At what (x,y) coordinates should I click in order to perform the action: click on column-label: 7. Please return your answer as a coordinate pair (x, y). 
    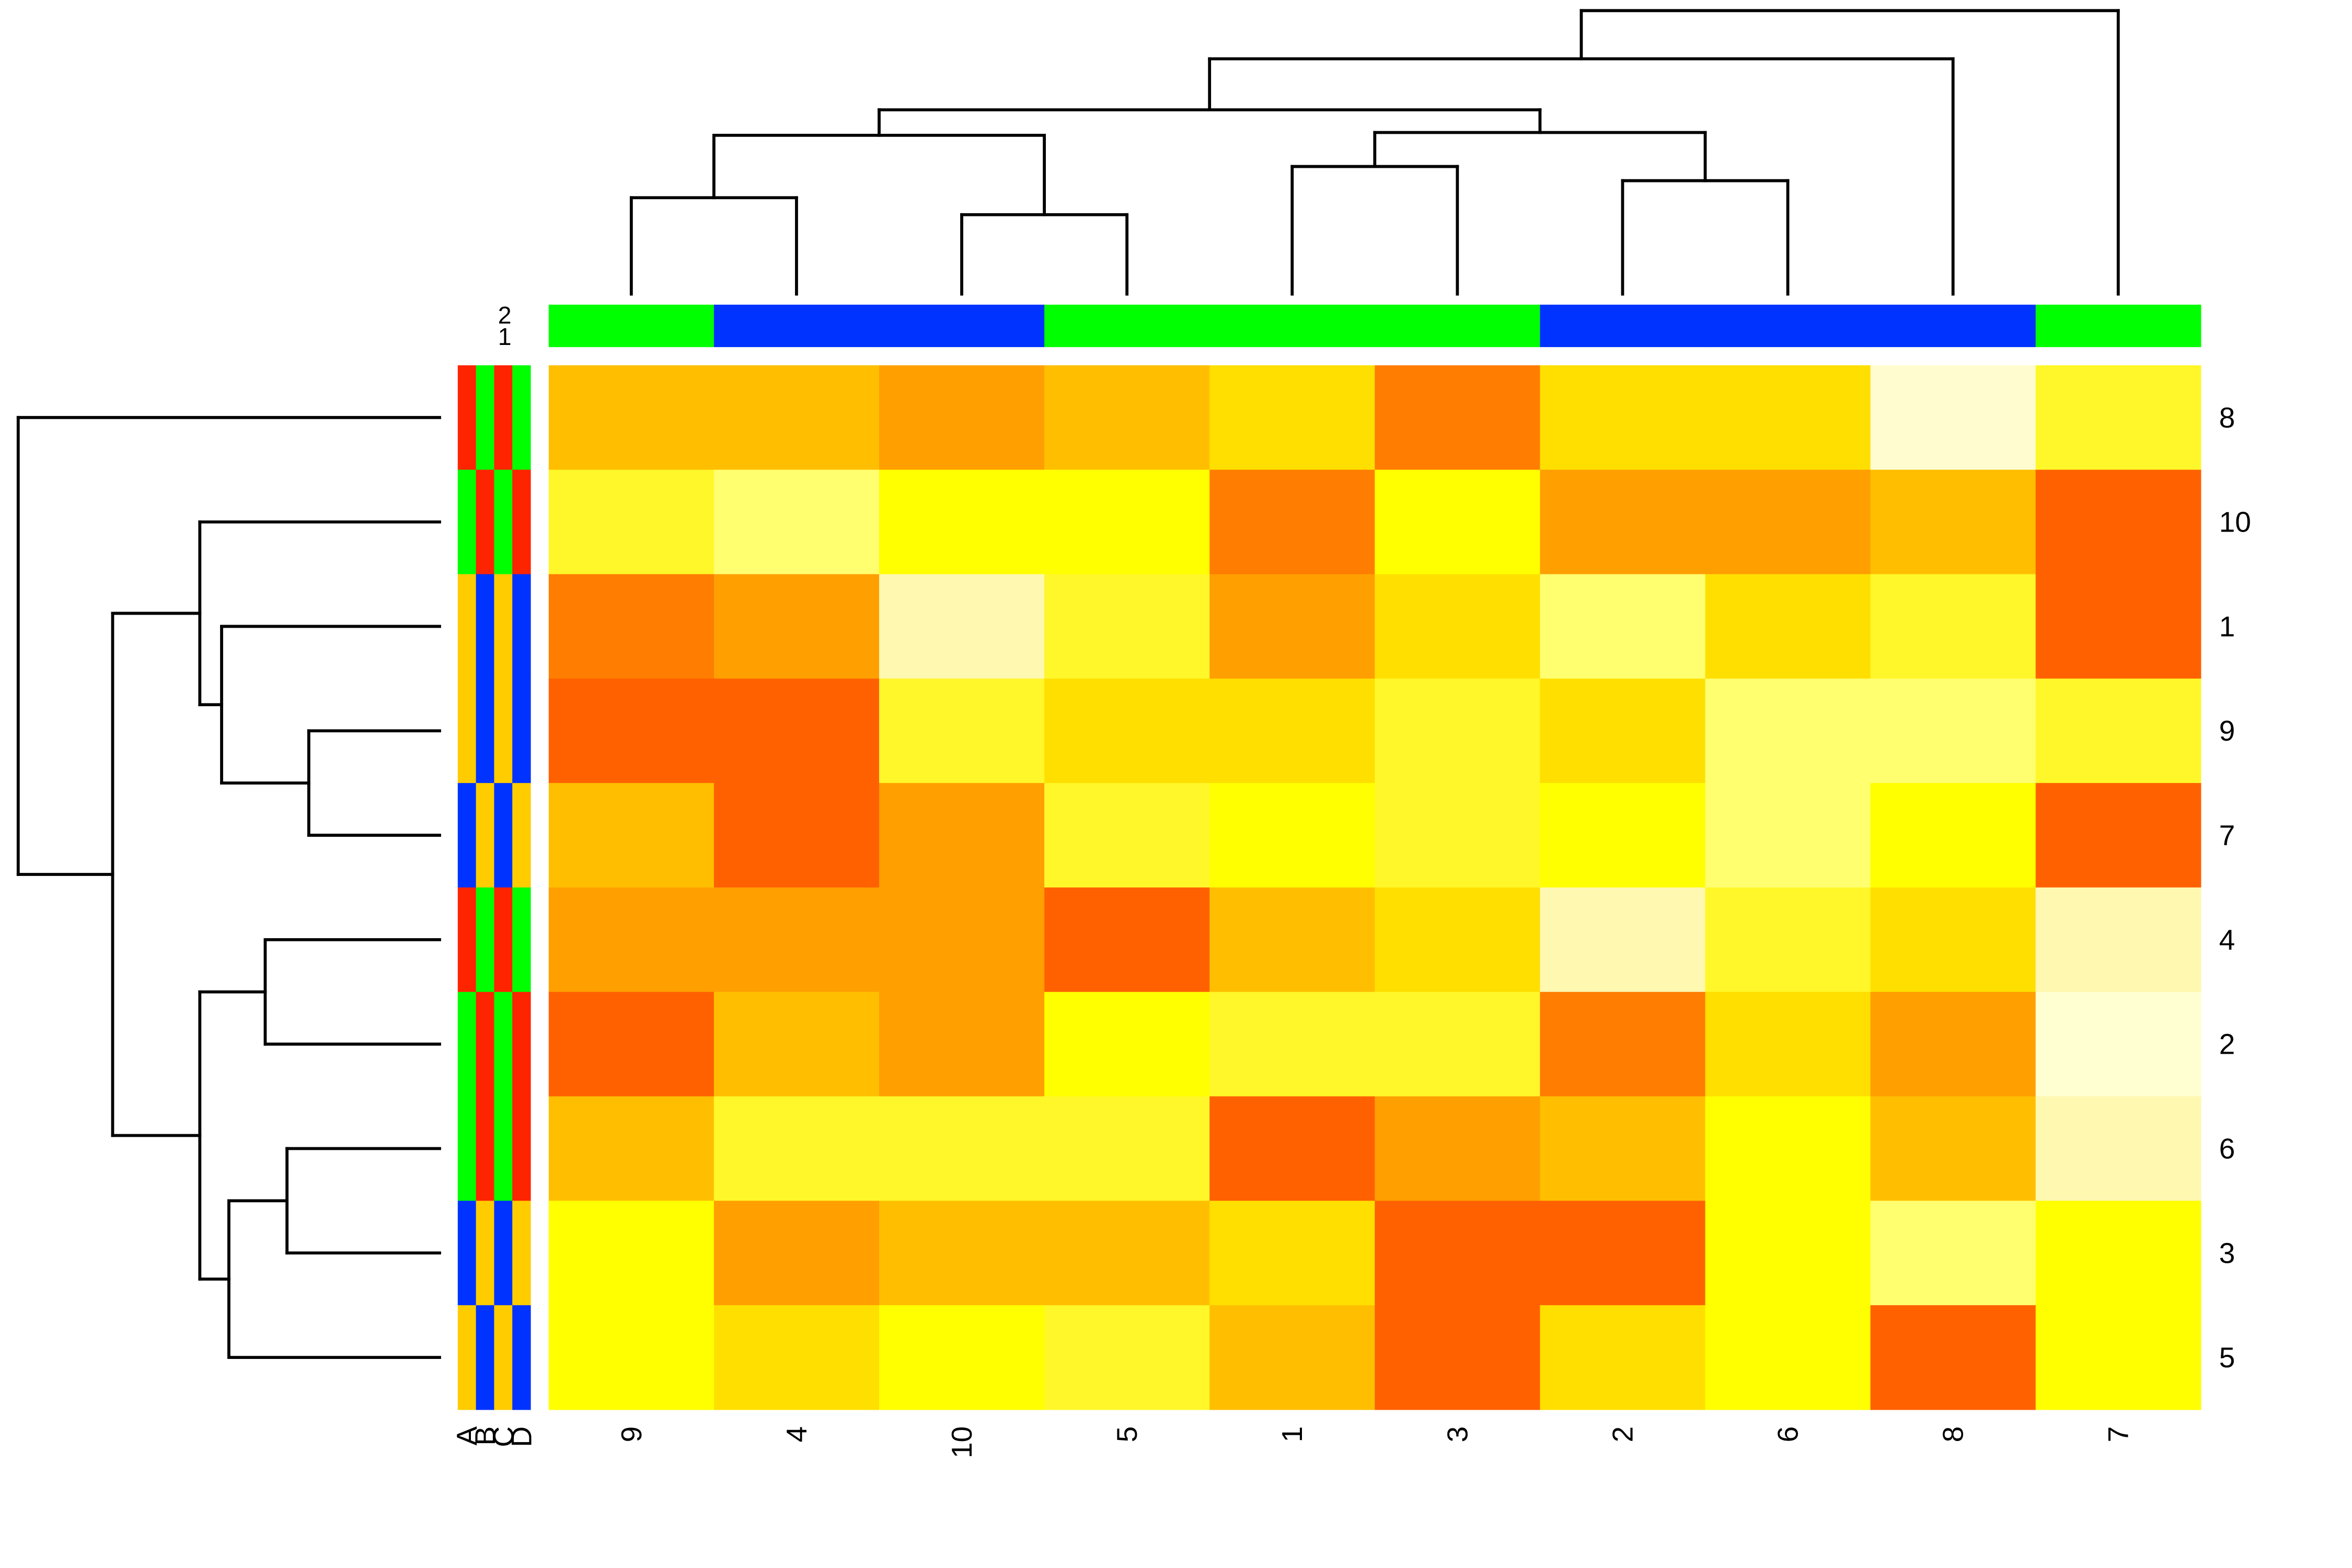
    Looking at the image, I should click on (2118, 1434).